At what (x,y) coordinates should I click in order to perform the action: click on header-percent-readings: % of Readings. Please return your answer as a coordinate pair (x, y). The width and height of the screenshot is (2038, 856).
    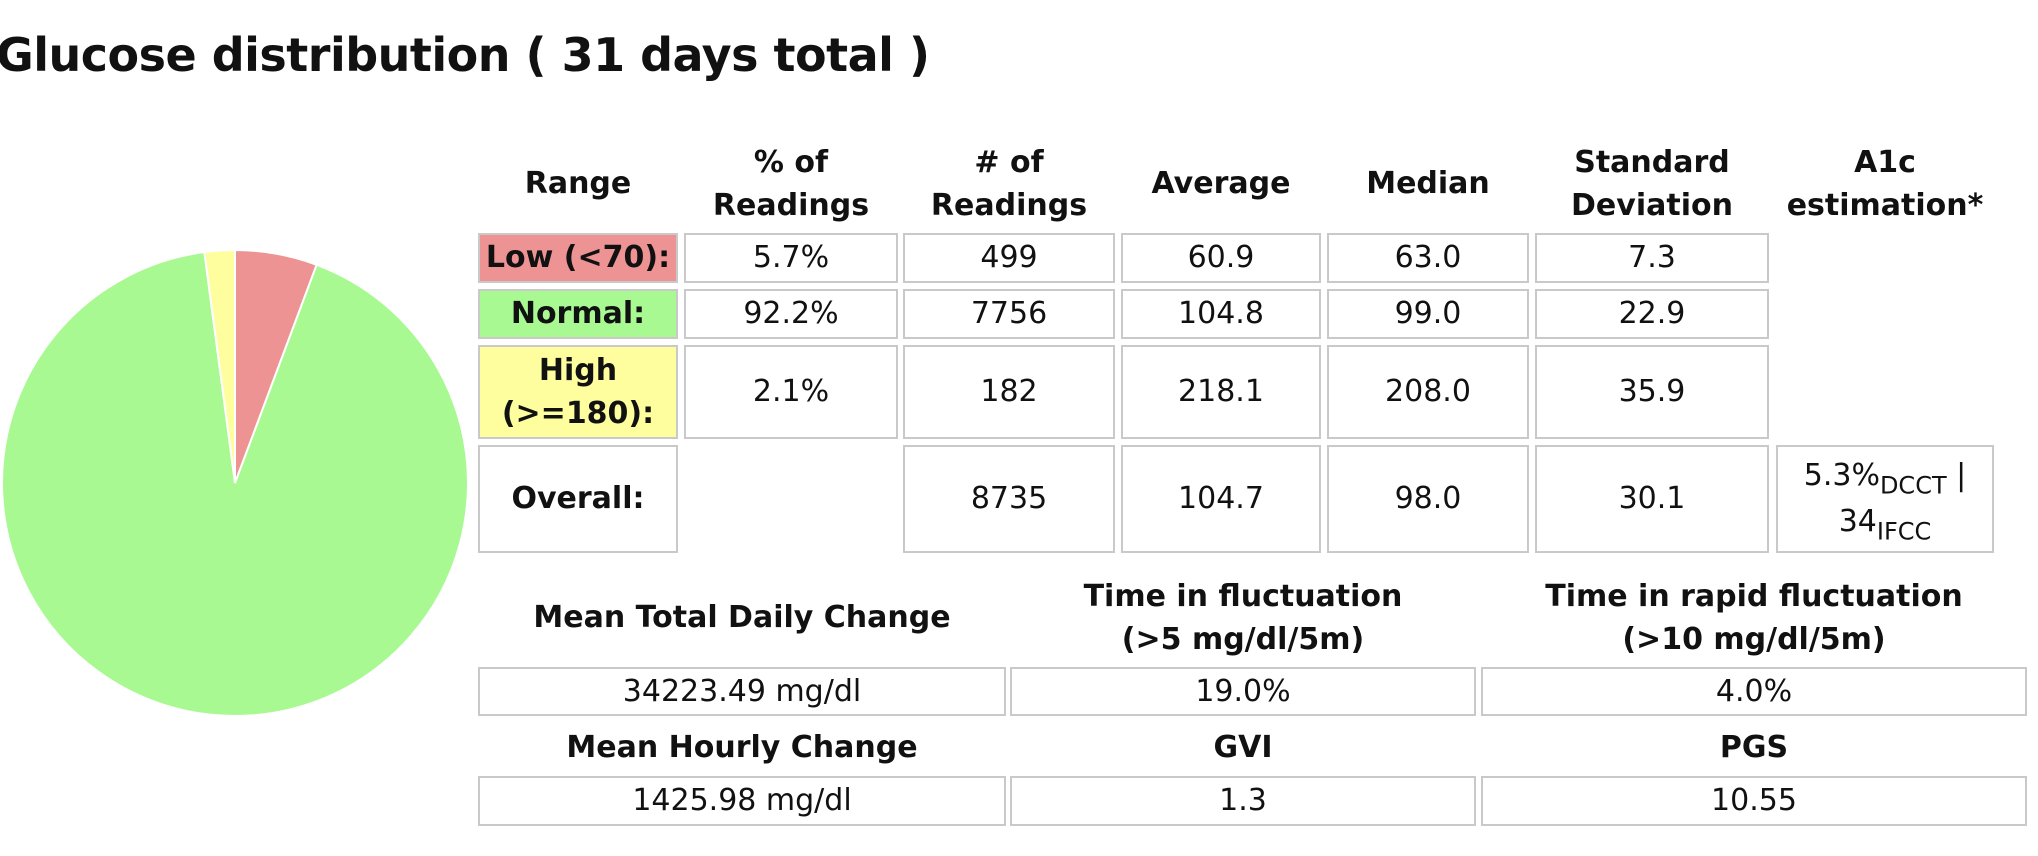
    Looking at the image, I should click on (791, 184).